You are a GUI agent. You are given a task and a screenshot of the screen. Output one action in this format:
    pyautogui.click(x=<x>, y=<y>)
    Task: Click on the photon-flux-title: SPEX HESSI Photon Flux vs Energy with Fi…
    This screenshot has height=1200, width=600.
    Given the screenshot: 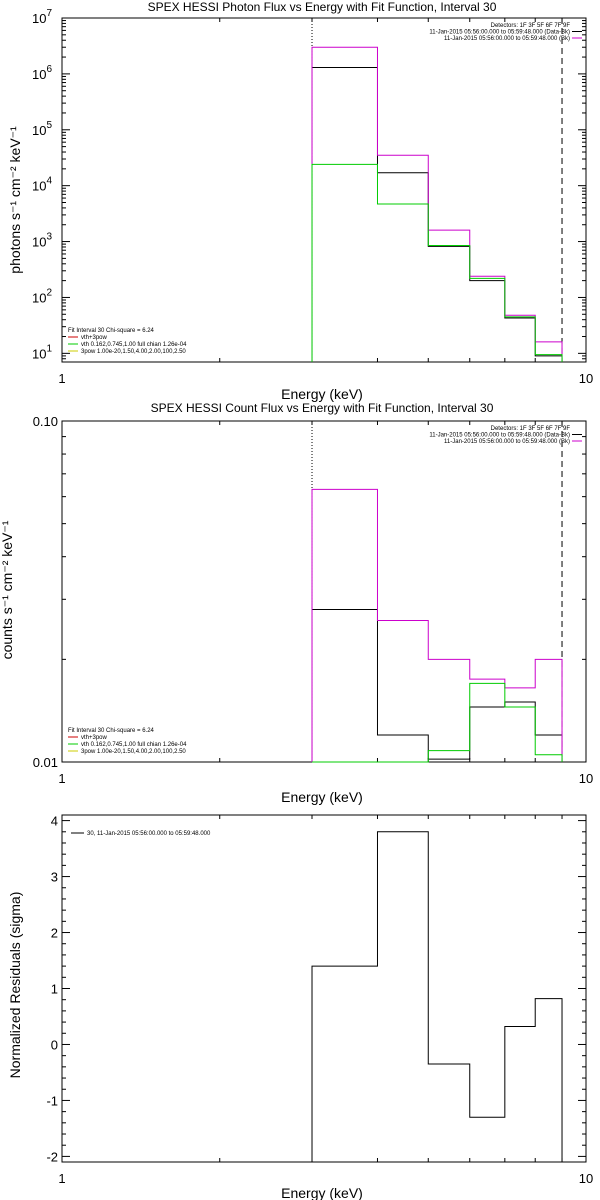 What is the action you would take?
    pyautogui.click(x=322, y=7)
    